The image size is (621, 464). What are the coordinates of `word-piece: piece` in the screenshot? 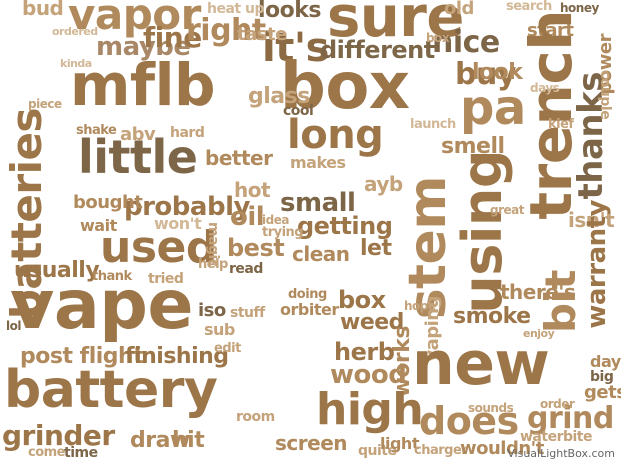 It's located at (45, 104).